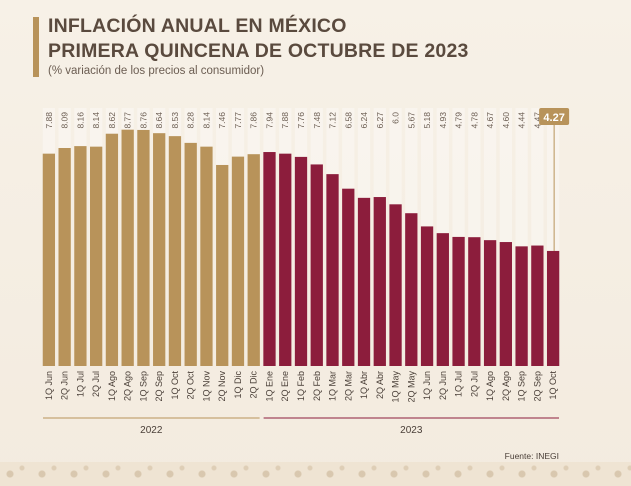  I want to click on bar-value-label: 6.27, so click(380, 120).